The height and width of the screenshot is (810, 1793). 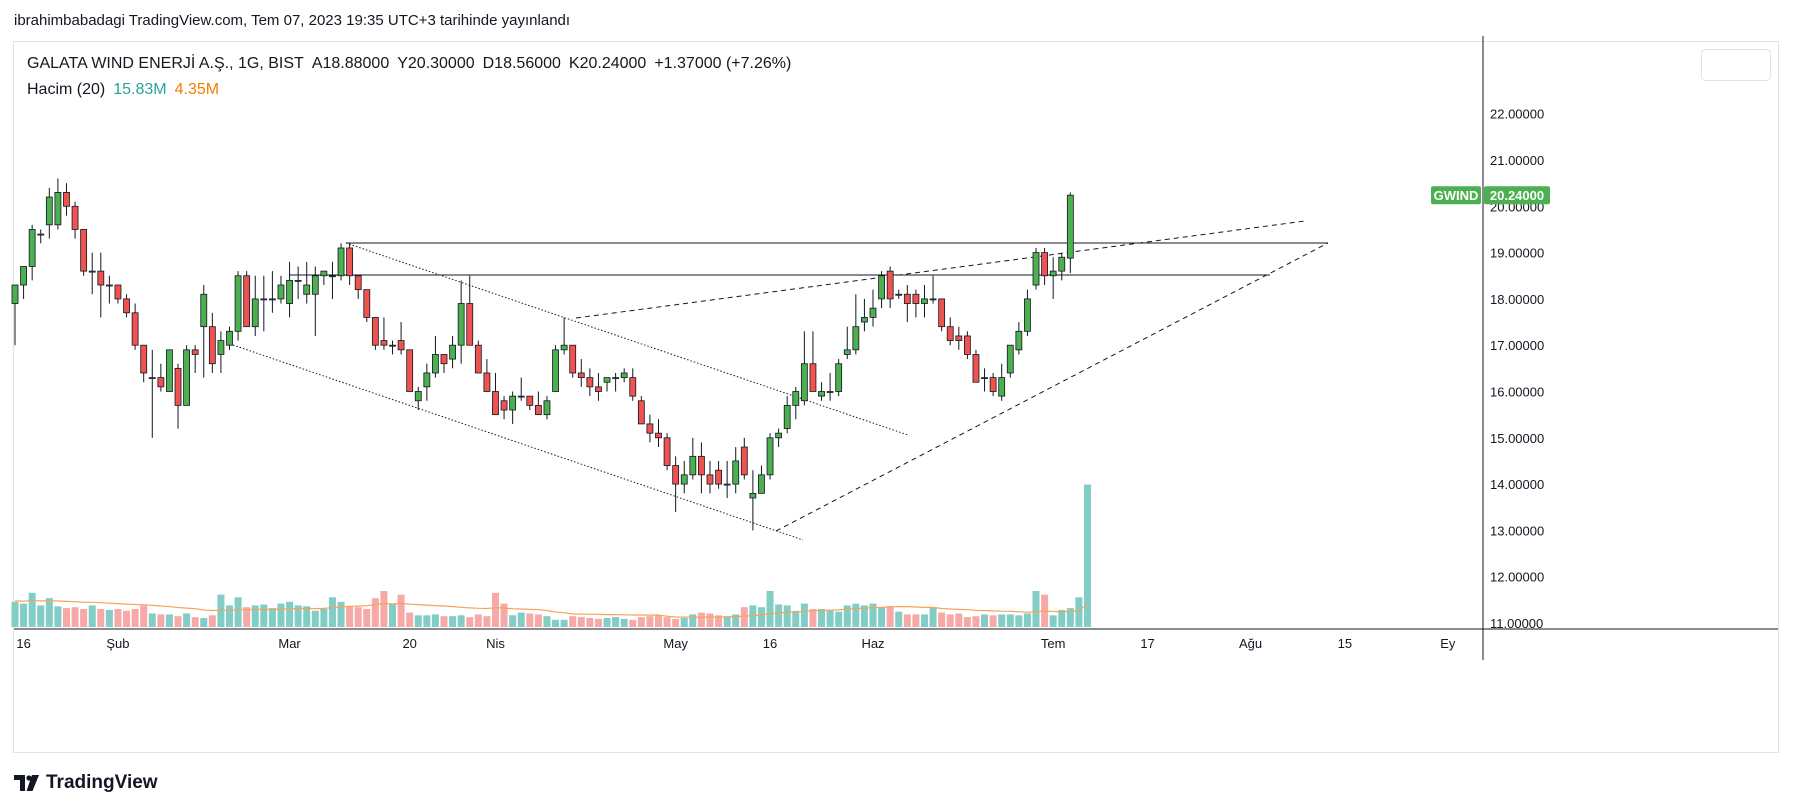 I want to click on price-tick-label: 22.00000, so click(x=1517, y=114).